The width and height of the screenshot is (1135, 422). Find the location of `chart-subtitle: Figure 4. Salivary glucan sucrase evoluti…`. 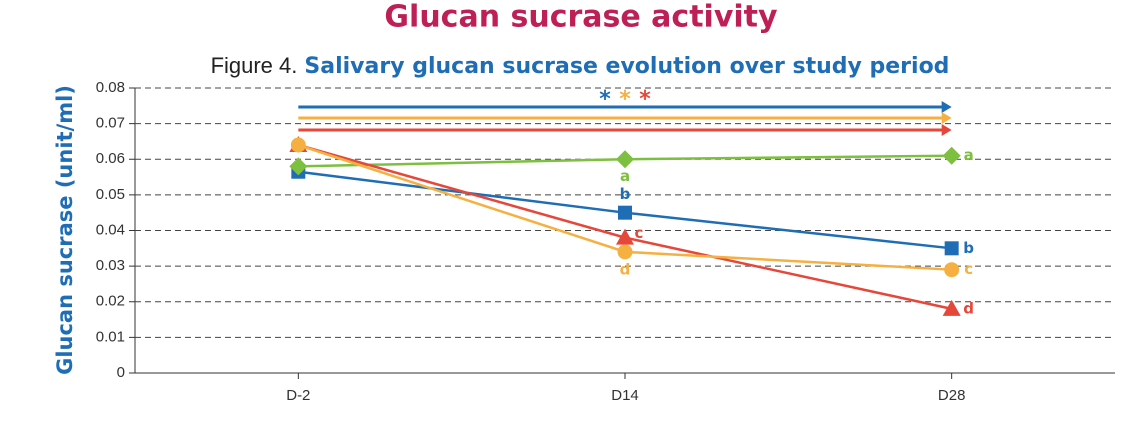

chart-subtitle: Figure 4. Salivary glucan sucrase evoluti… is located at coordinates (580, 66).